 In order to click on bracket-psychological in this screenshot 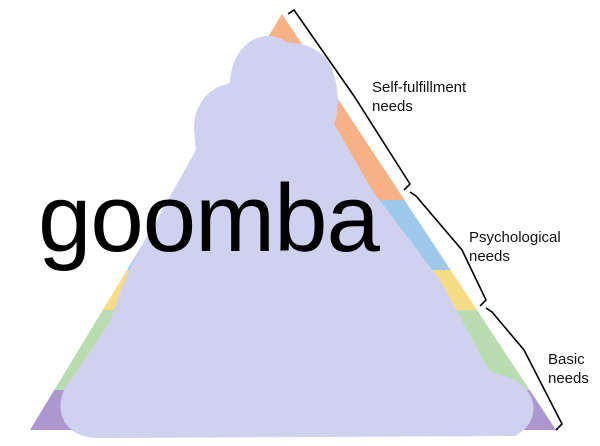, I will do `click(448, 249)`.